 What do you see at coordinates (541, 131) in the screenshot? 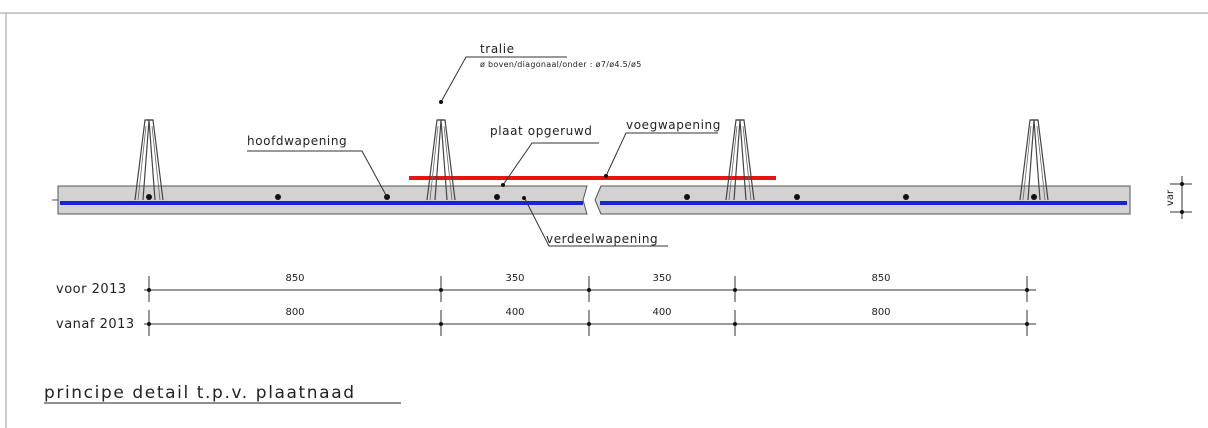
I see `plaat-opgeruwd-label: plaat opgeruwd` at bounding box center [541, 131].